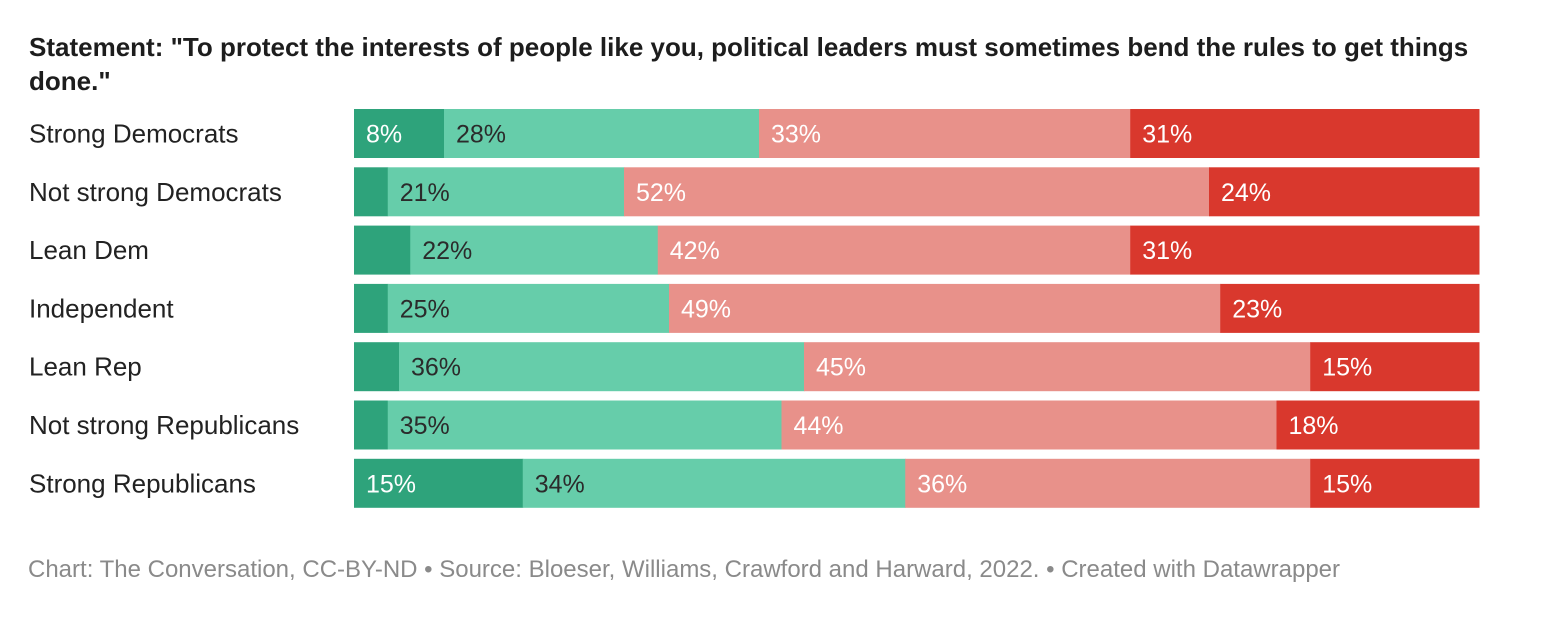 Image resolution: width=1548 pixels, height=630 pixels. What do you see at coordinates (155, 192) in the screenshot?
I see `category-label: Not strong Democrats` at bounding box center [155, 192].